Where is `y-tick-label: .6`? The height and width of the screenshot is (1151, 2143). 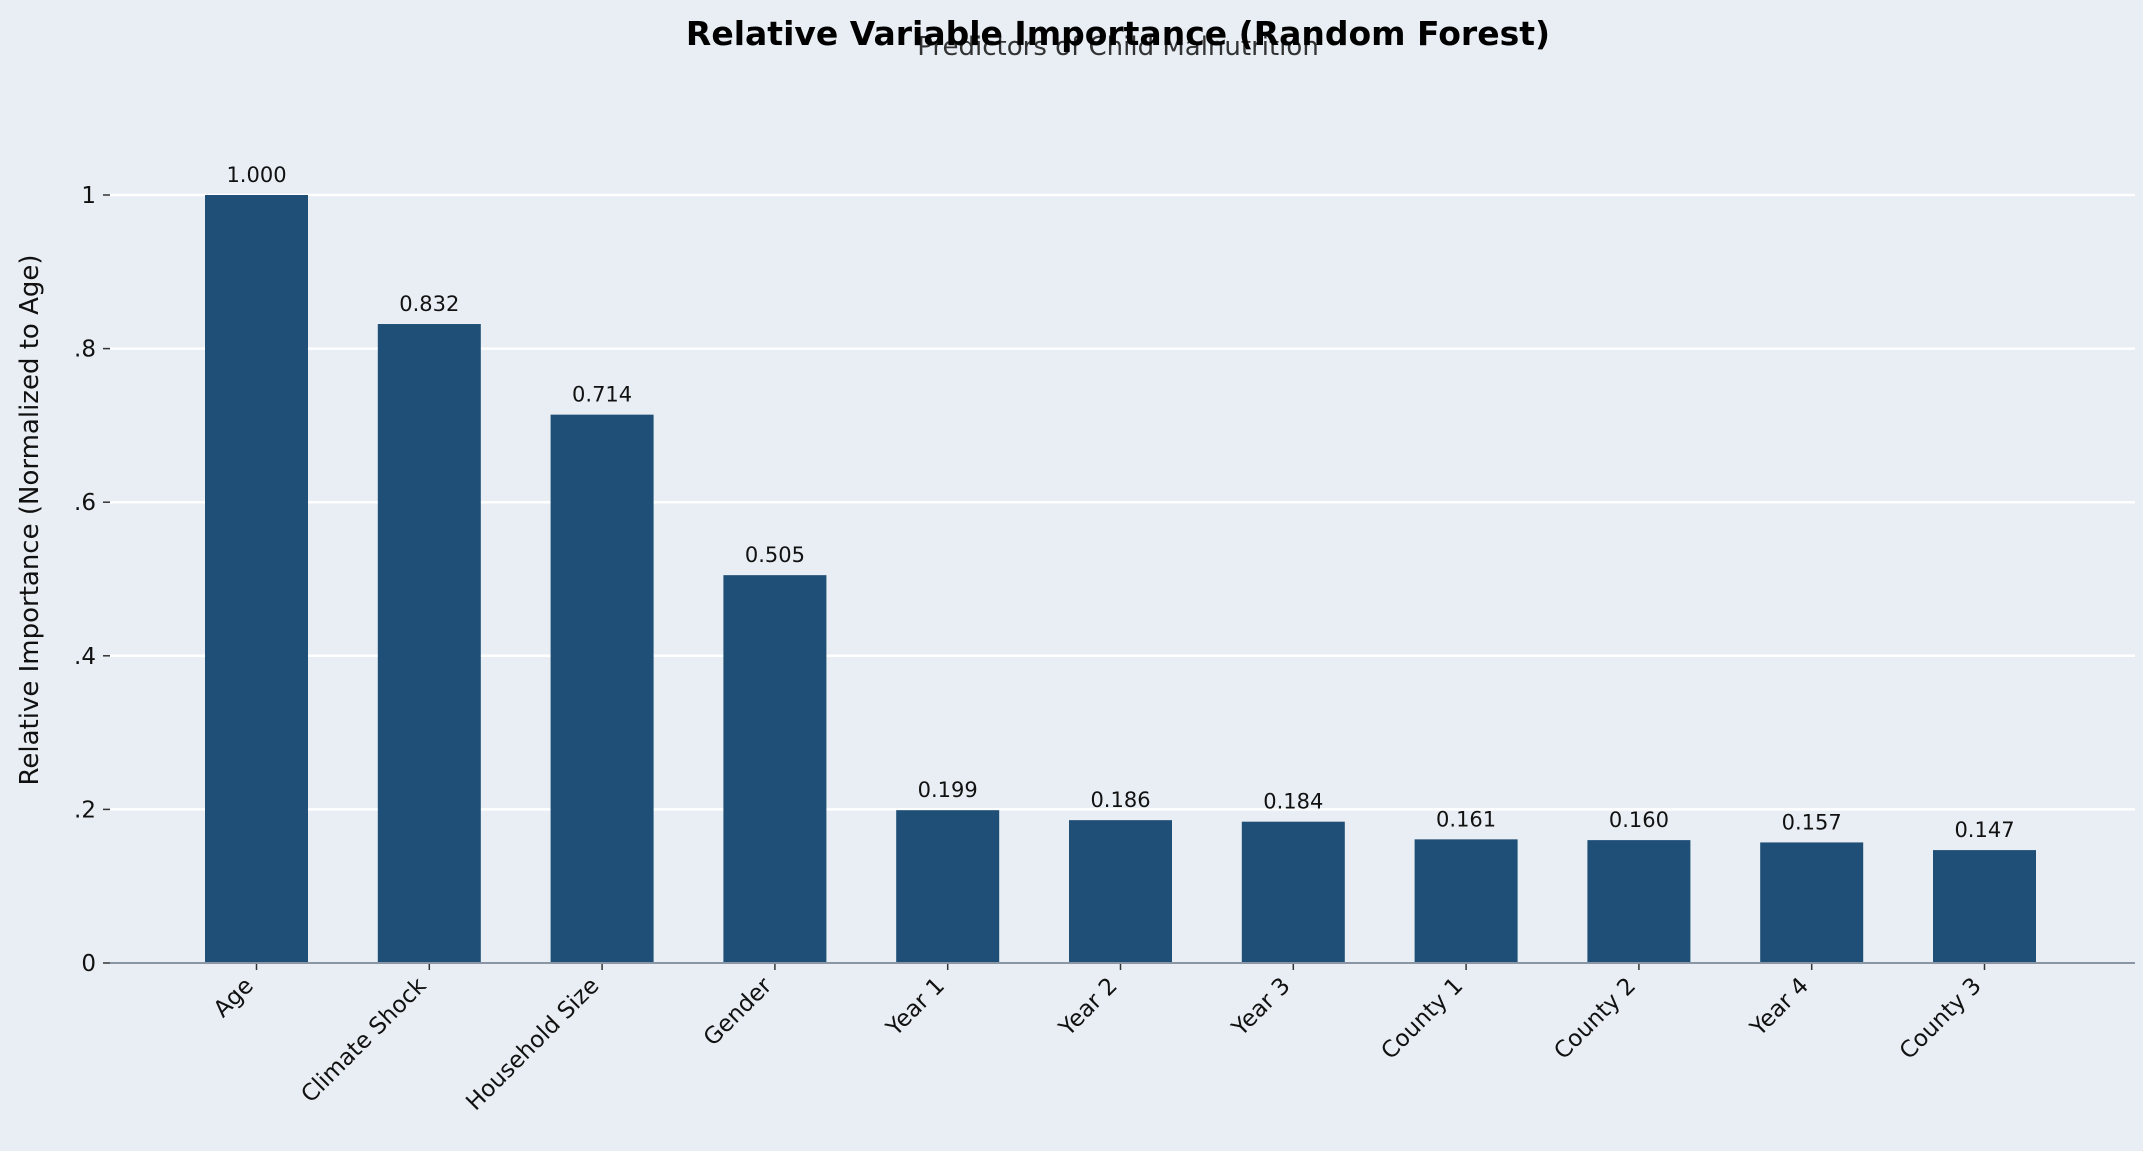 y-tick-label: .6 is located at coordinates (85, 503).